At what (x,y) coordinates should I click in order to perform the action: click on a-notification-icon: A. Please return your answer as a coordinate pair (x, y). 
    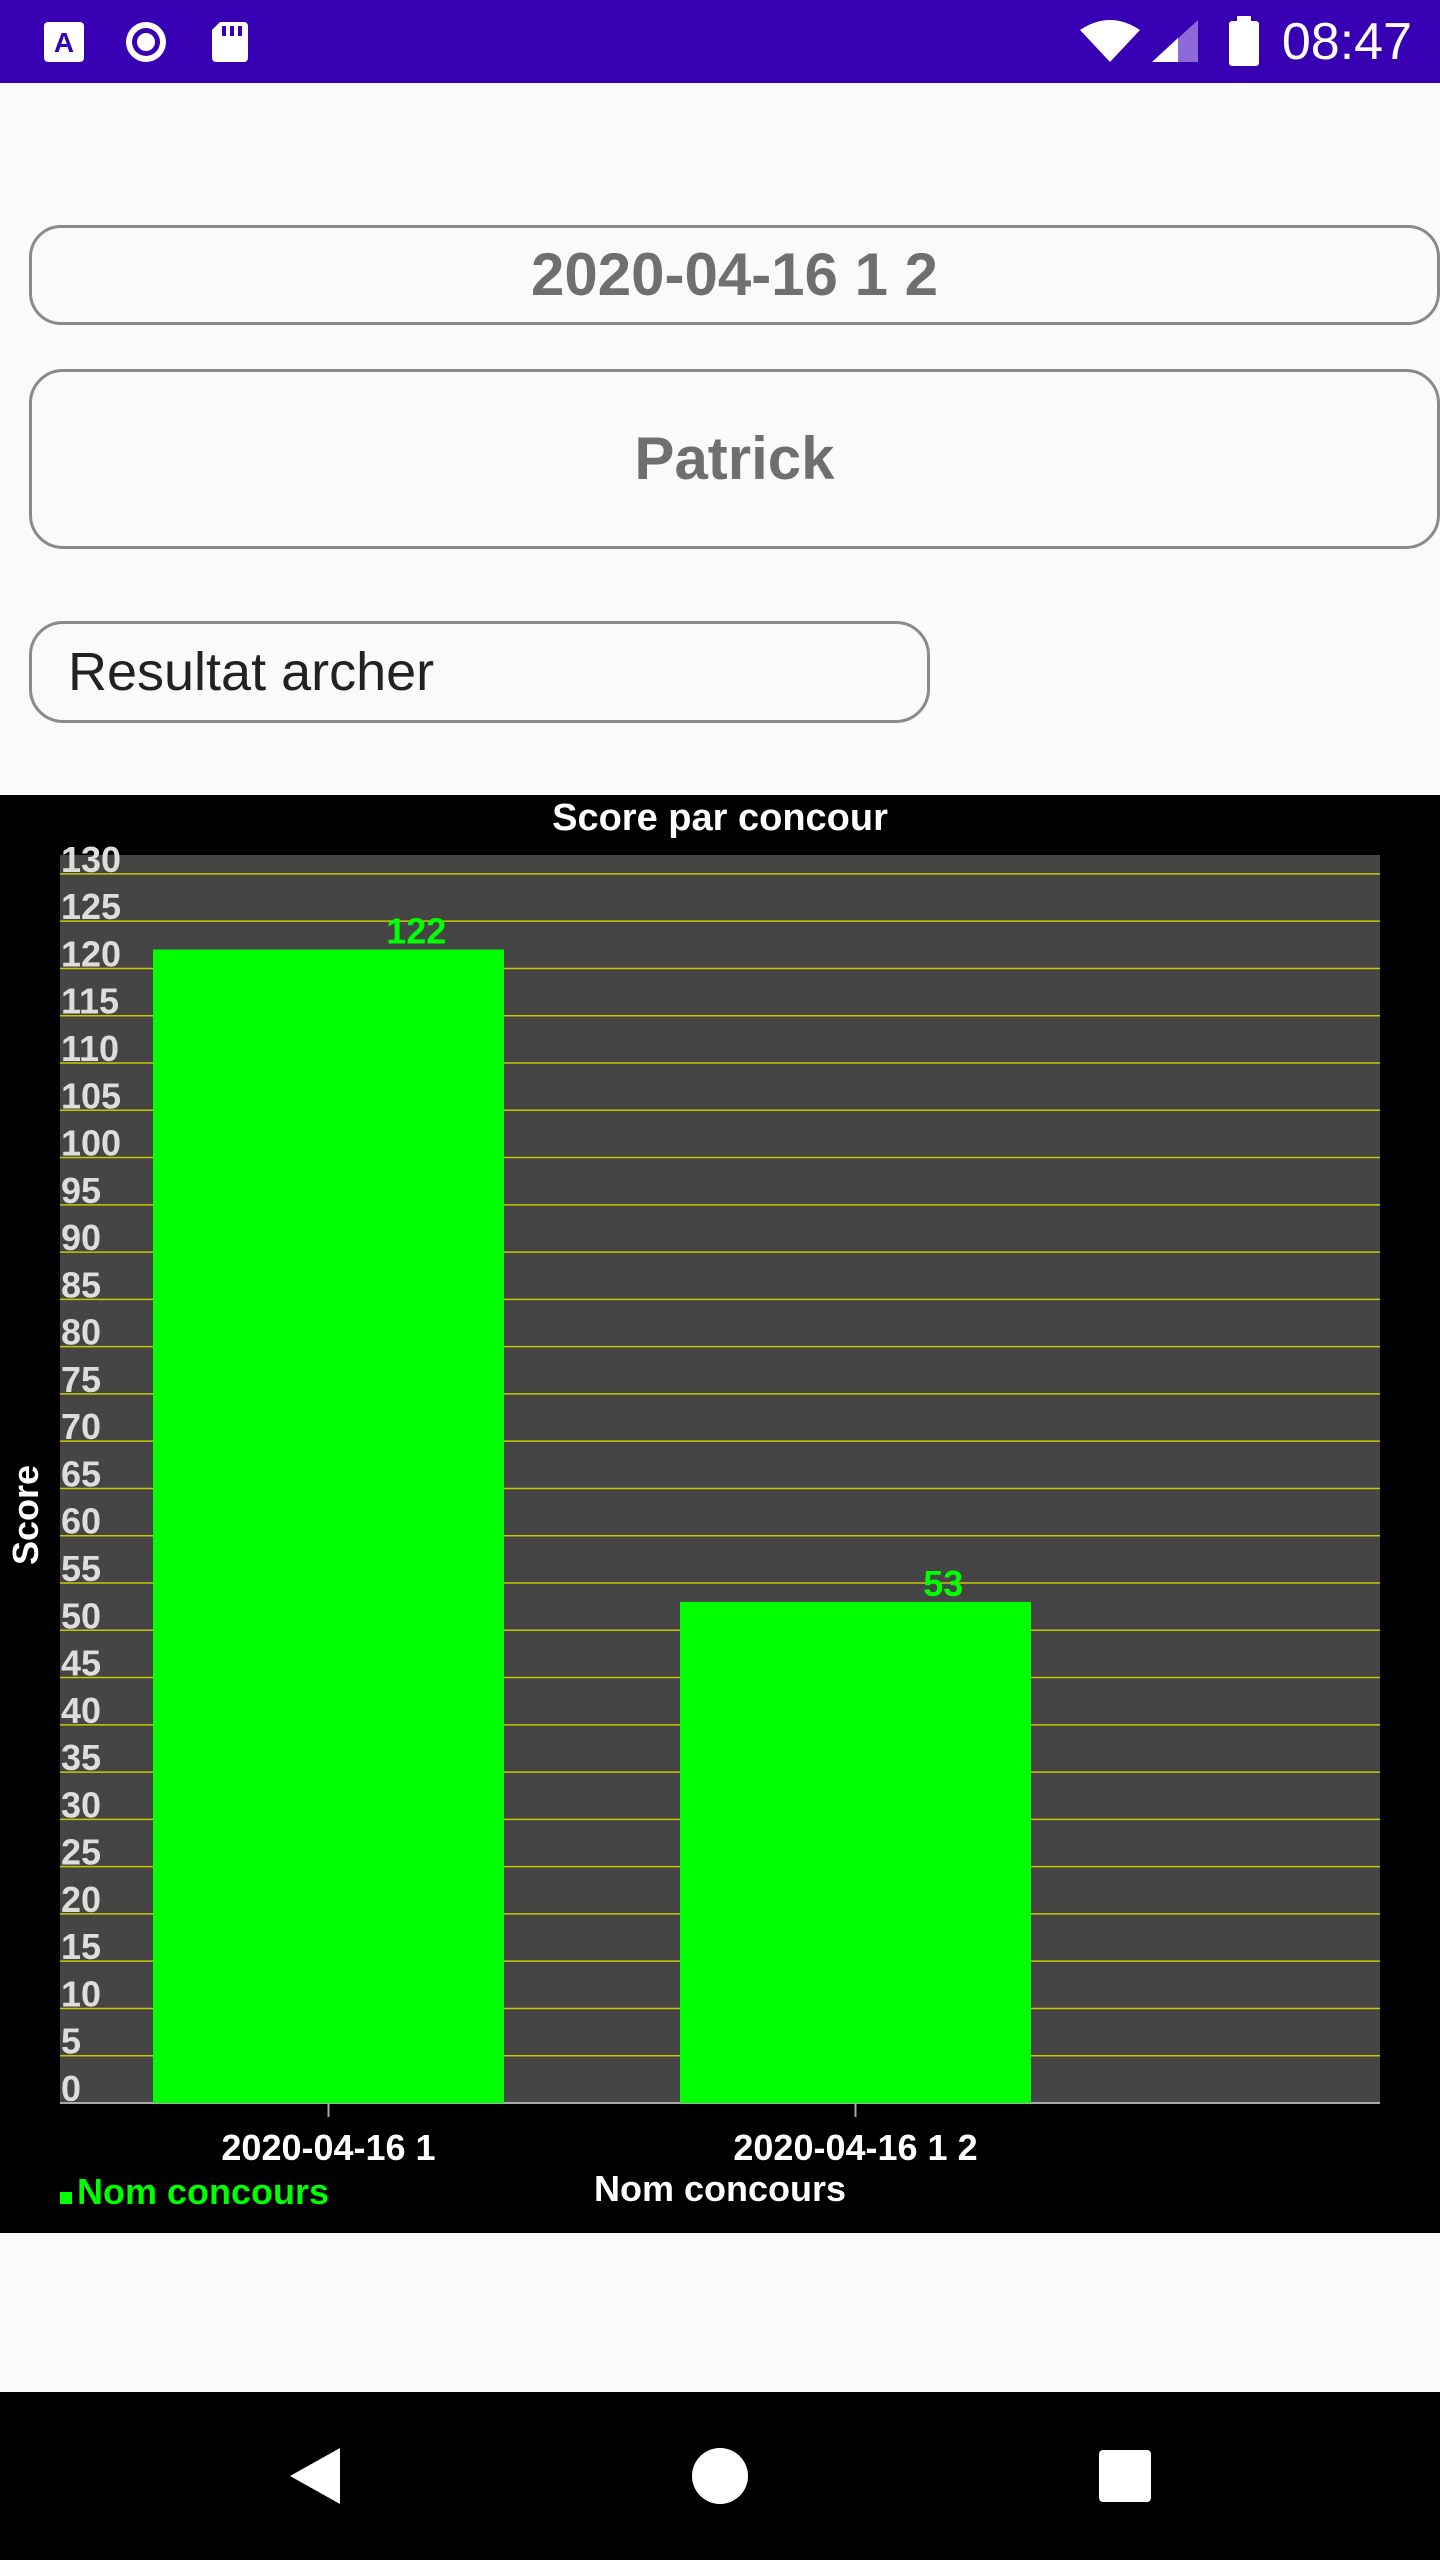
    Looking at the image, I should click on (64, 42).